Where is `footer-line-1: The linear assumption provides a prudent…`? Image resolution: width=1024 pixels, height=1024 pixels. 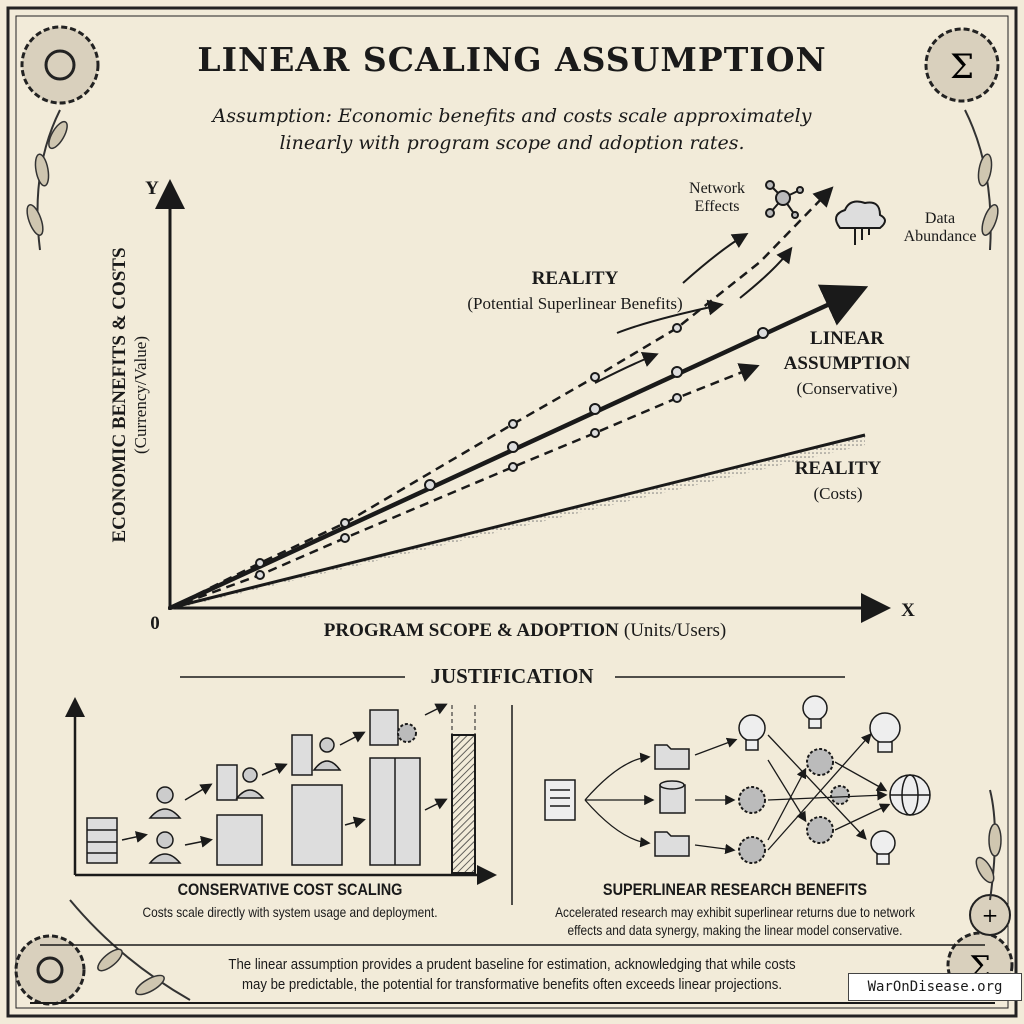 footer-line-1: The linear assumption provides a prudent… is located at coordinates (512, 964).